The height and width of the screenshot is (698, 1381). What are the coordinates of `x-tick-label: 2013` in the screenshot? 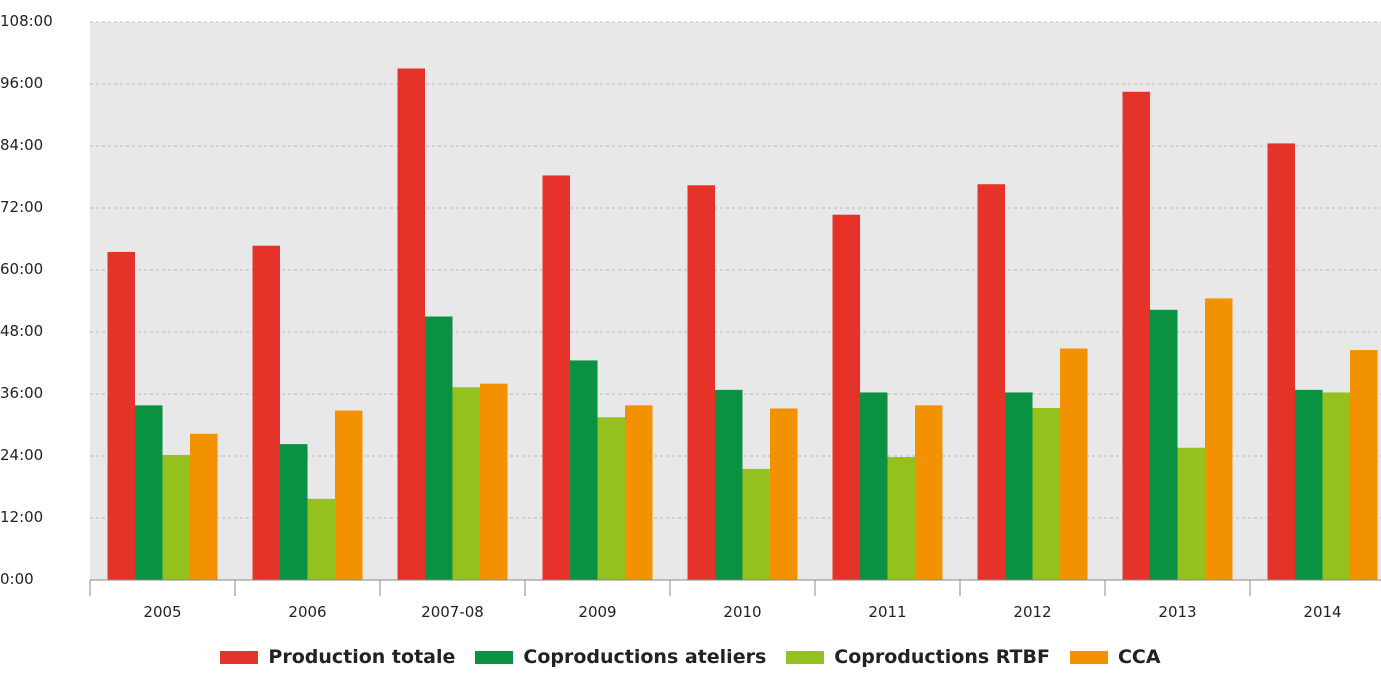 It's located at (1177, 612).